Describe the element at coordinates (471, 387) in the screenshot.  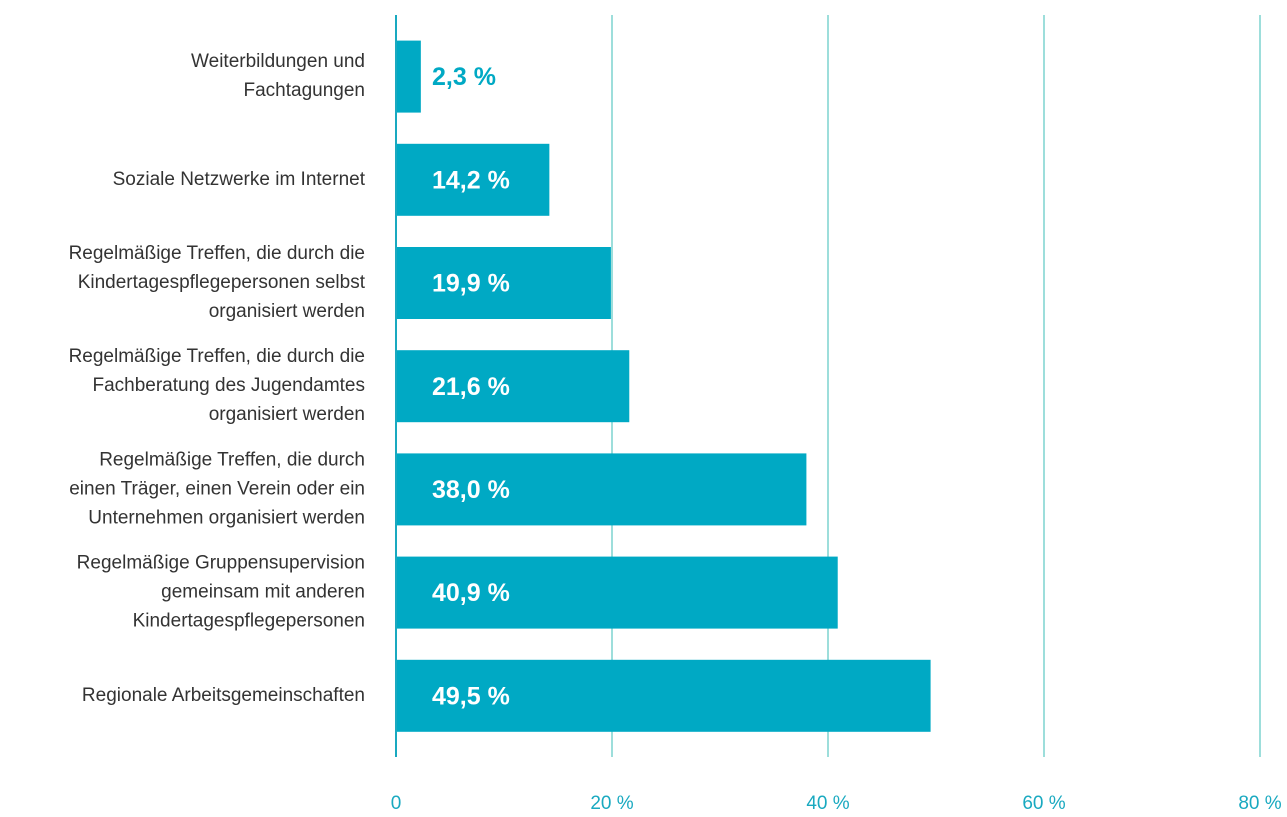
I see `value-label: 21,6 %` at that location.